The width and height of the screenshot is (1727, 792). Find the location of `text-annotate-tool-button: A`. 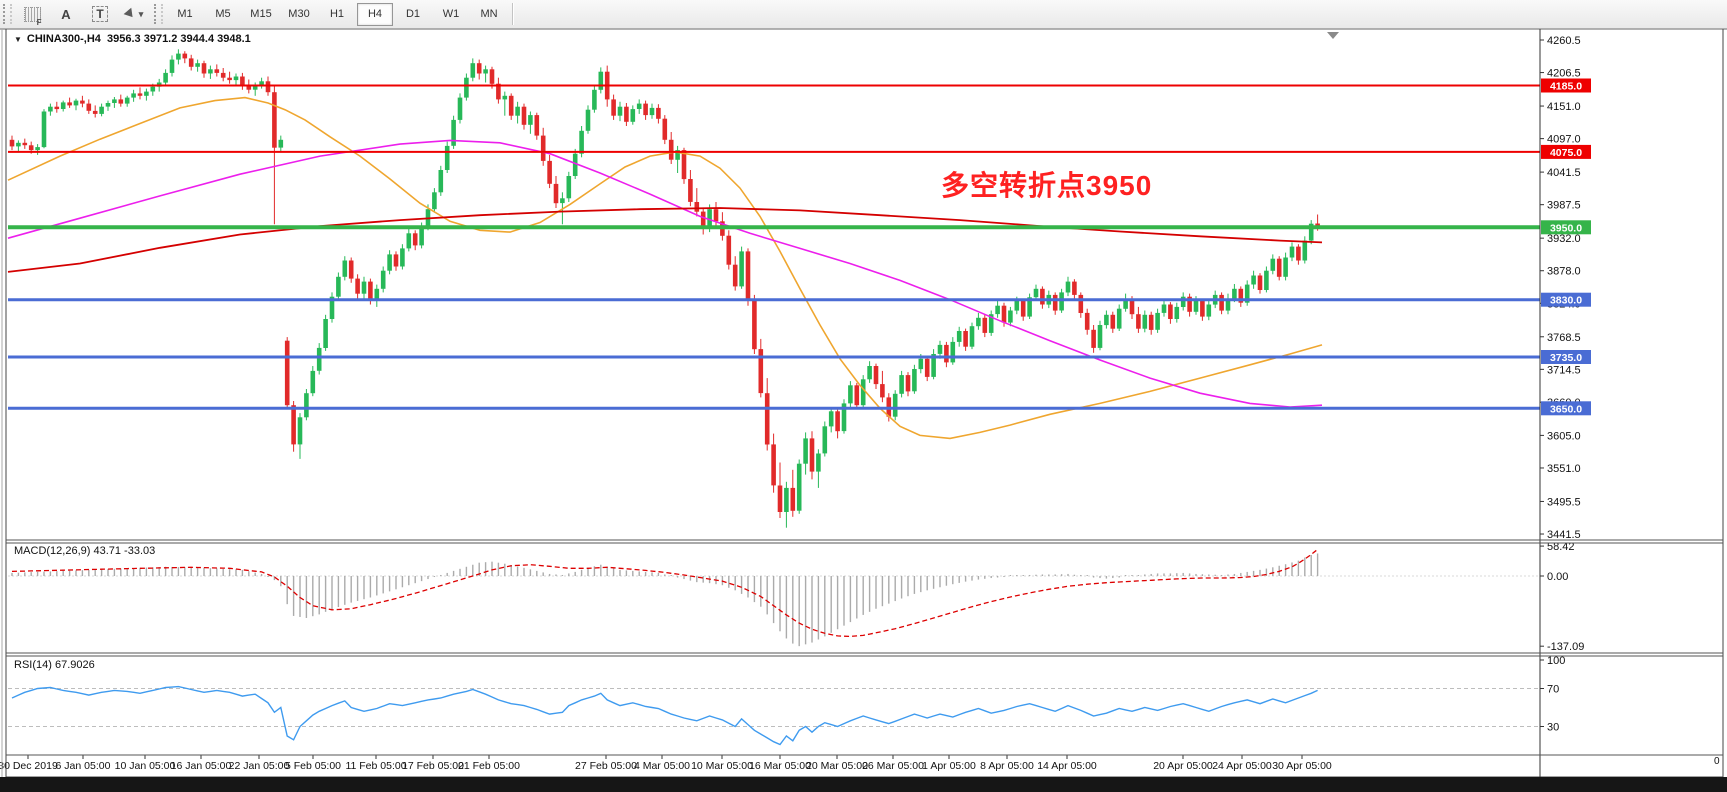

text-annotate-tool-button: A is located at coordinates (66, 14).